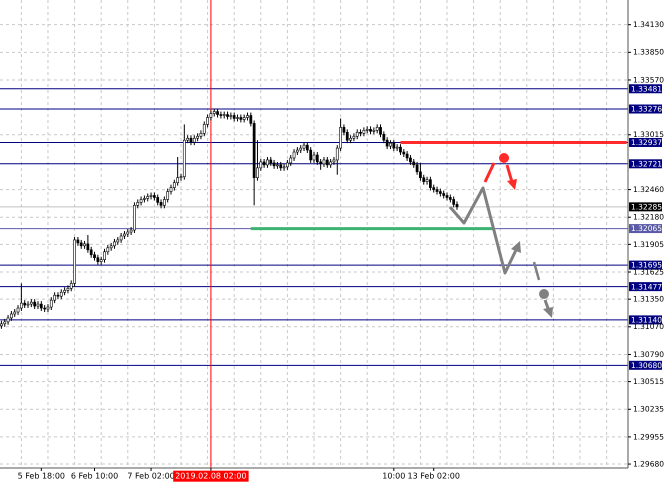 The image size is (665, 484). I want to click on x-tick-label: 2019.02.08 02:00, so click(211, 476).